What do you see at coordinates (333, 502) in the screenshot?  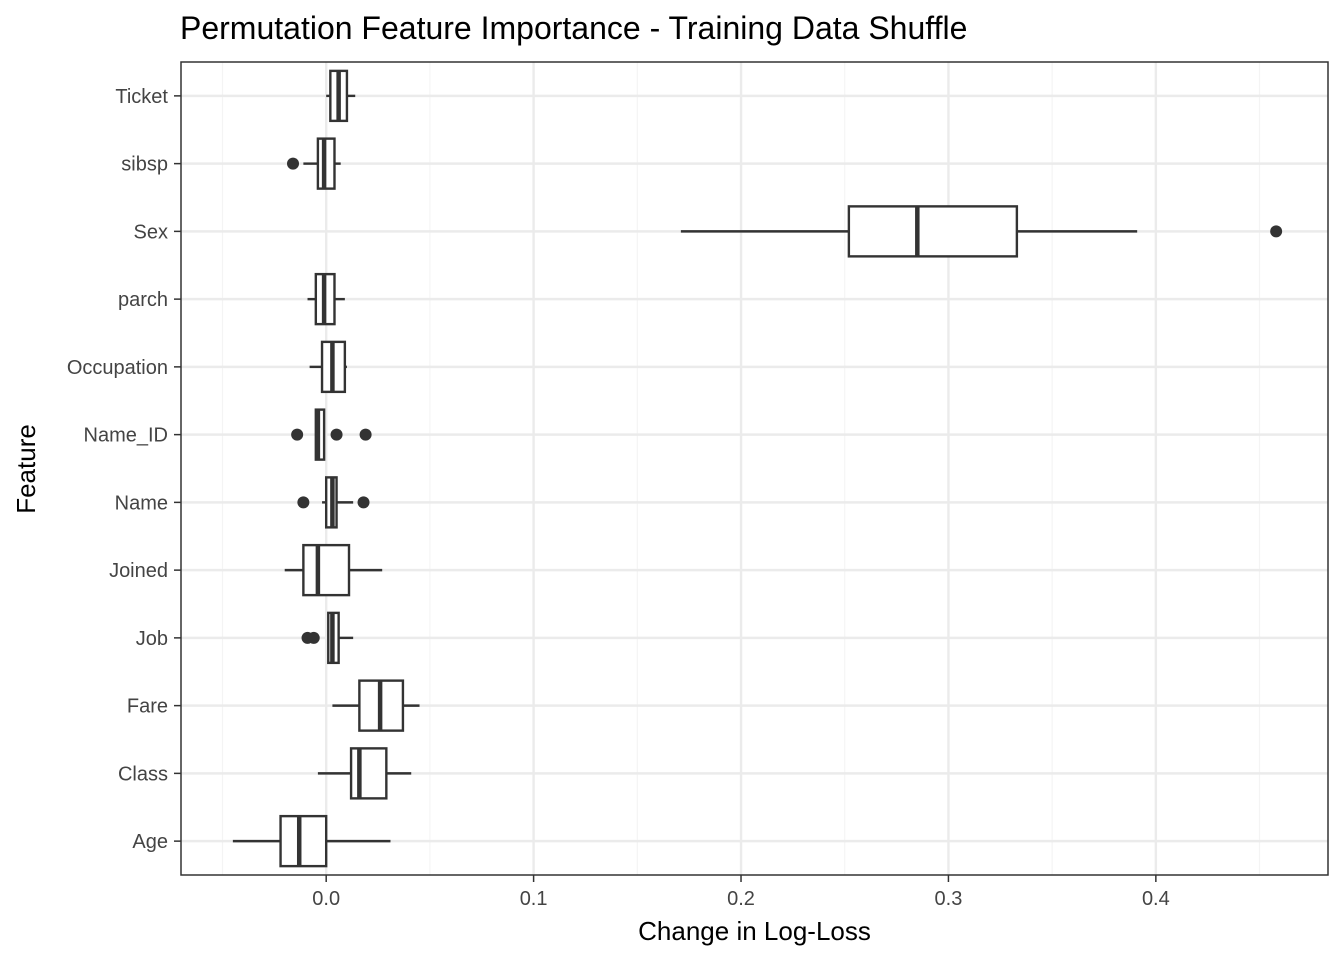 I see `box-name` at bounding box center [333, 502].